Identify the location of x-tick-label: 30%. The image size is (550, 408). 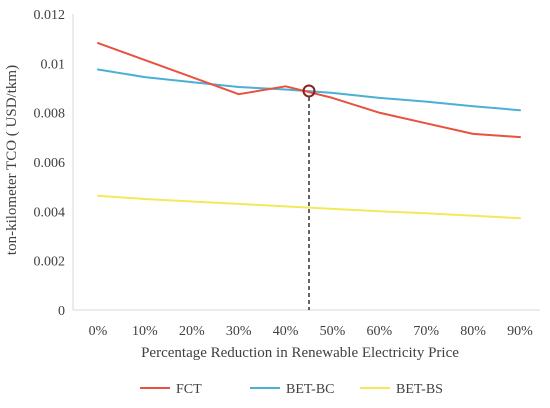
(239, 331).